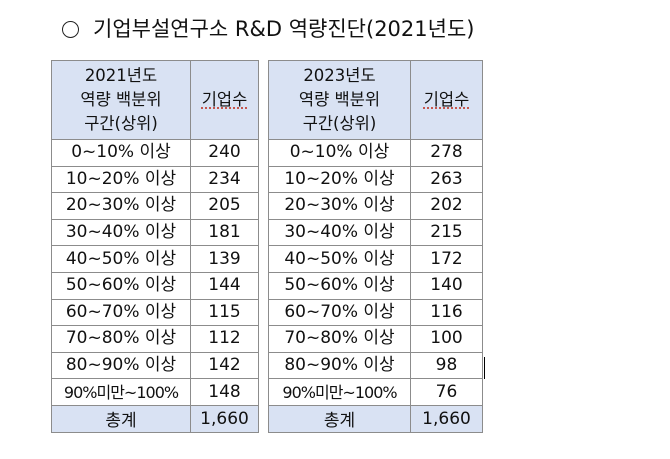 This screenshot has height=459, width=670. Describe the element at coordinates (446, 312) in the screenshot. I see `count-cell: 116` at that location.